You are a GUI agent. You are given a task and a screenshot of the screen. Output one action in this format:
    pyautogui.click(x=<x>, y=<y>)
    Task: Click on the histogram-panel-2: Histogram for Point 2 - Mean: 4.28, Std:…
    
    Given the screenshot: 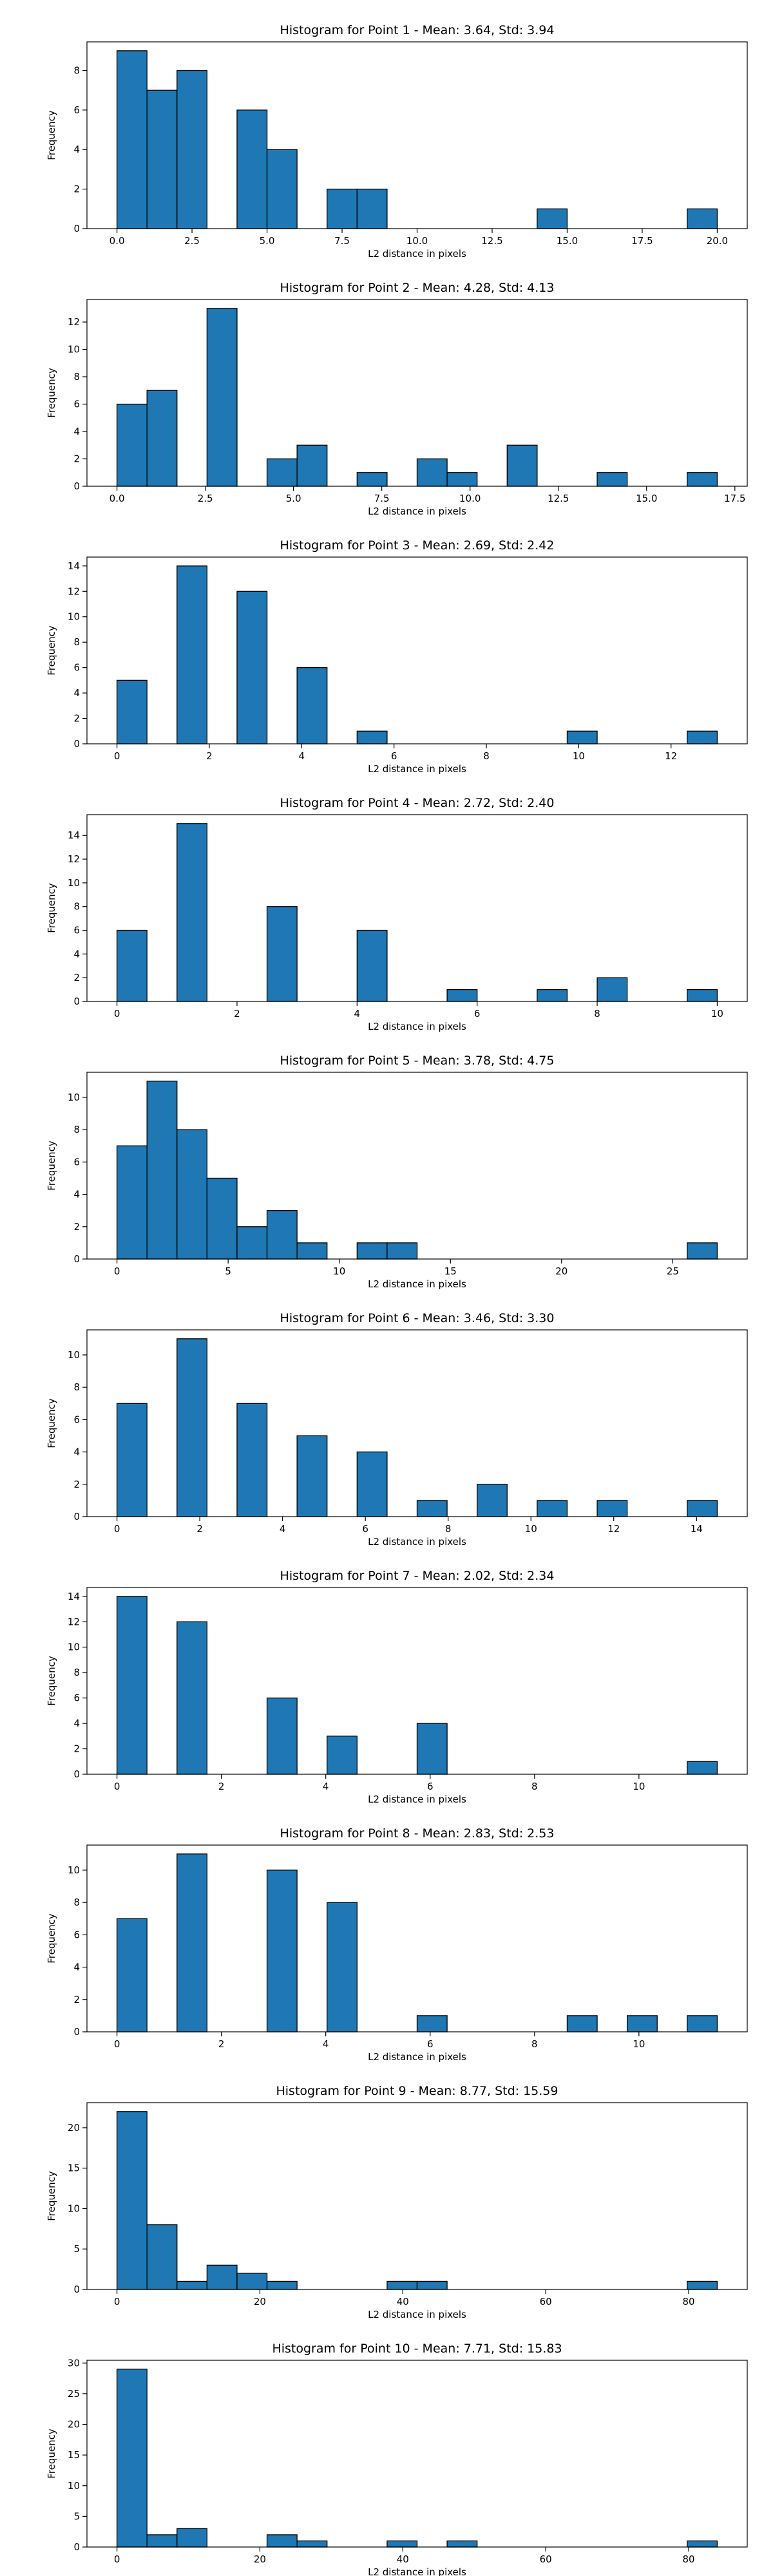 What is the action you would take?
    pyautogui.click(x=386, y=387)
    